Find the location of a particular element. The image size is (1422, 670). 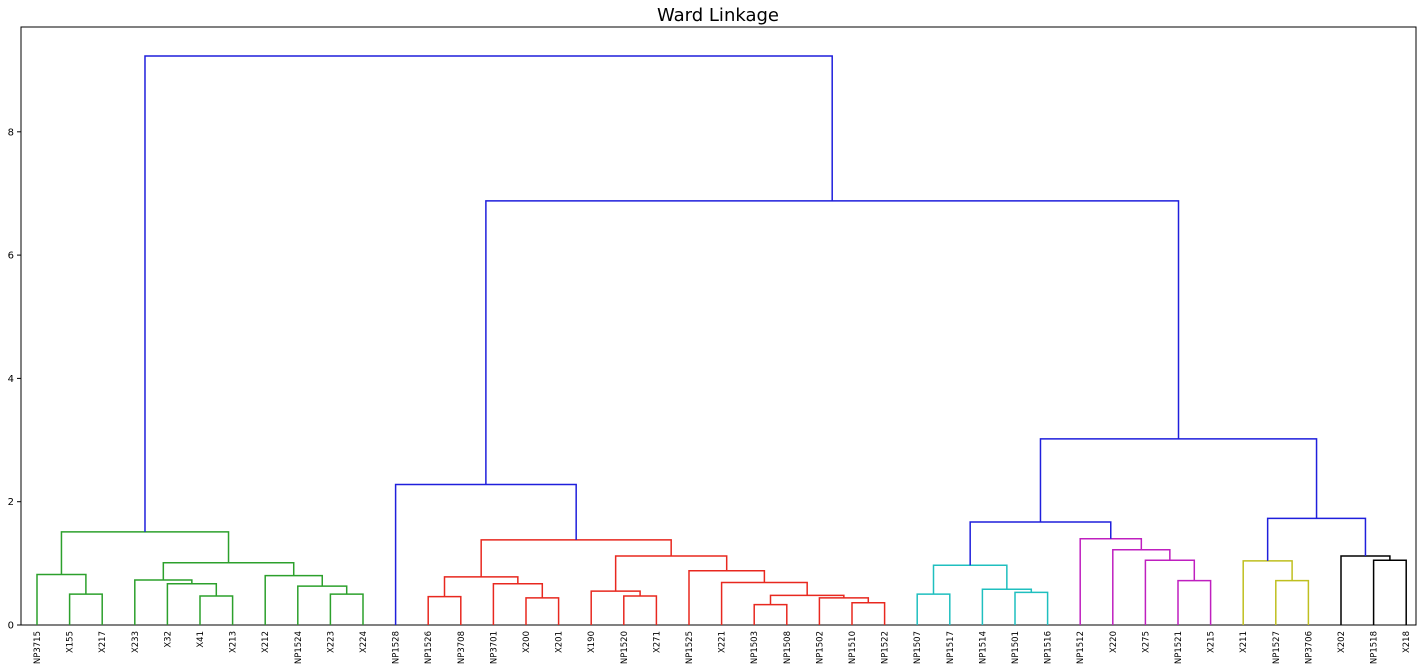

leaf-label: NP1525 is located at coordinates (690, 647).